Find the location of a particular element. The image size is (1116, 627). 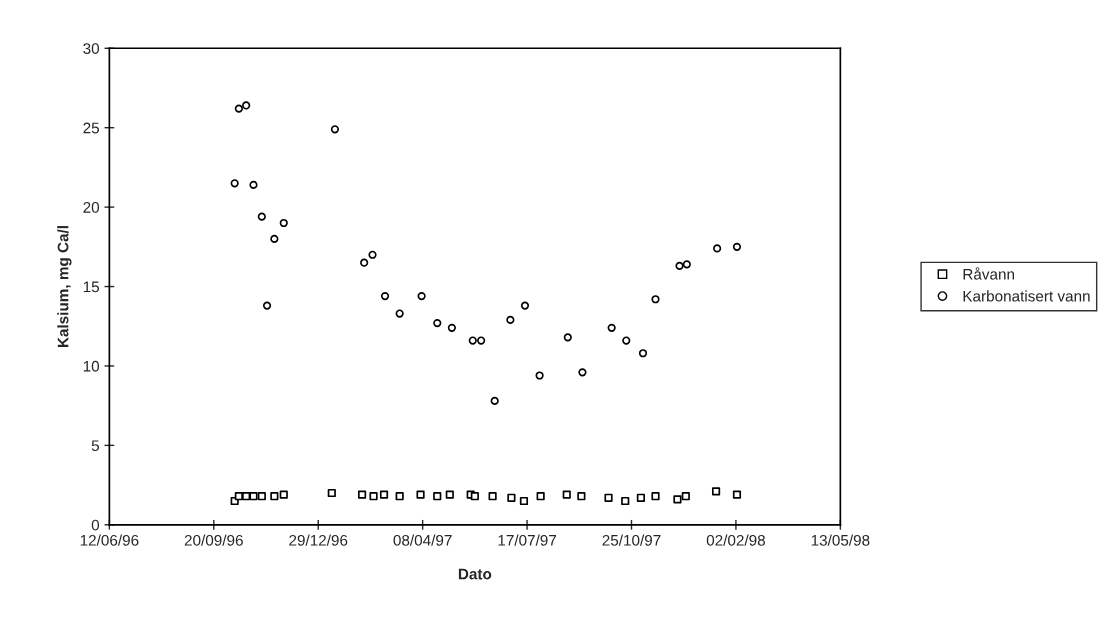

y-tick-label: 30 is located at coordinates (91, 48).